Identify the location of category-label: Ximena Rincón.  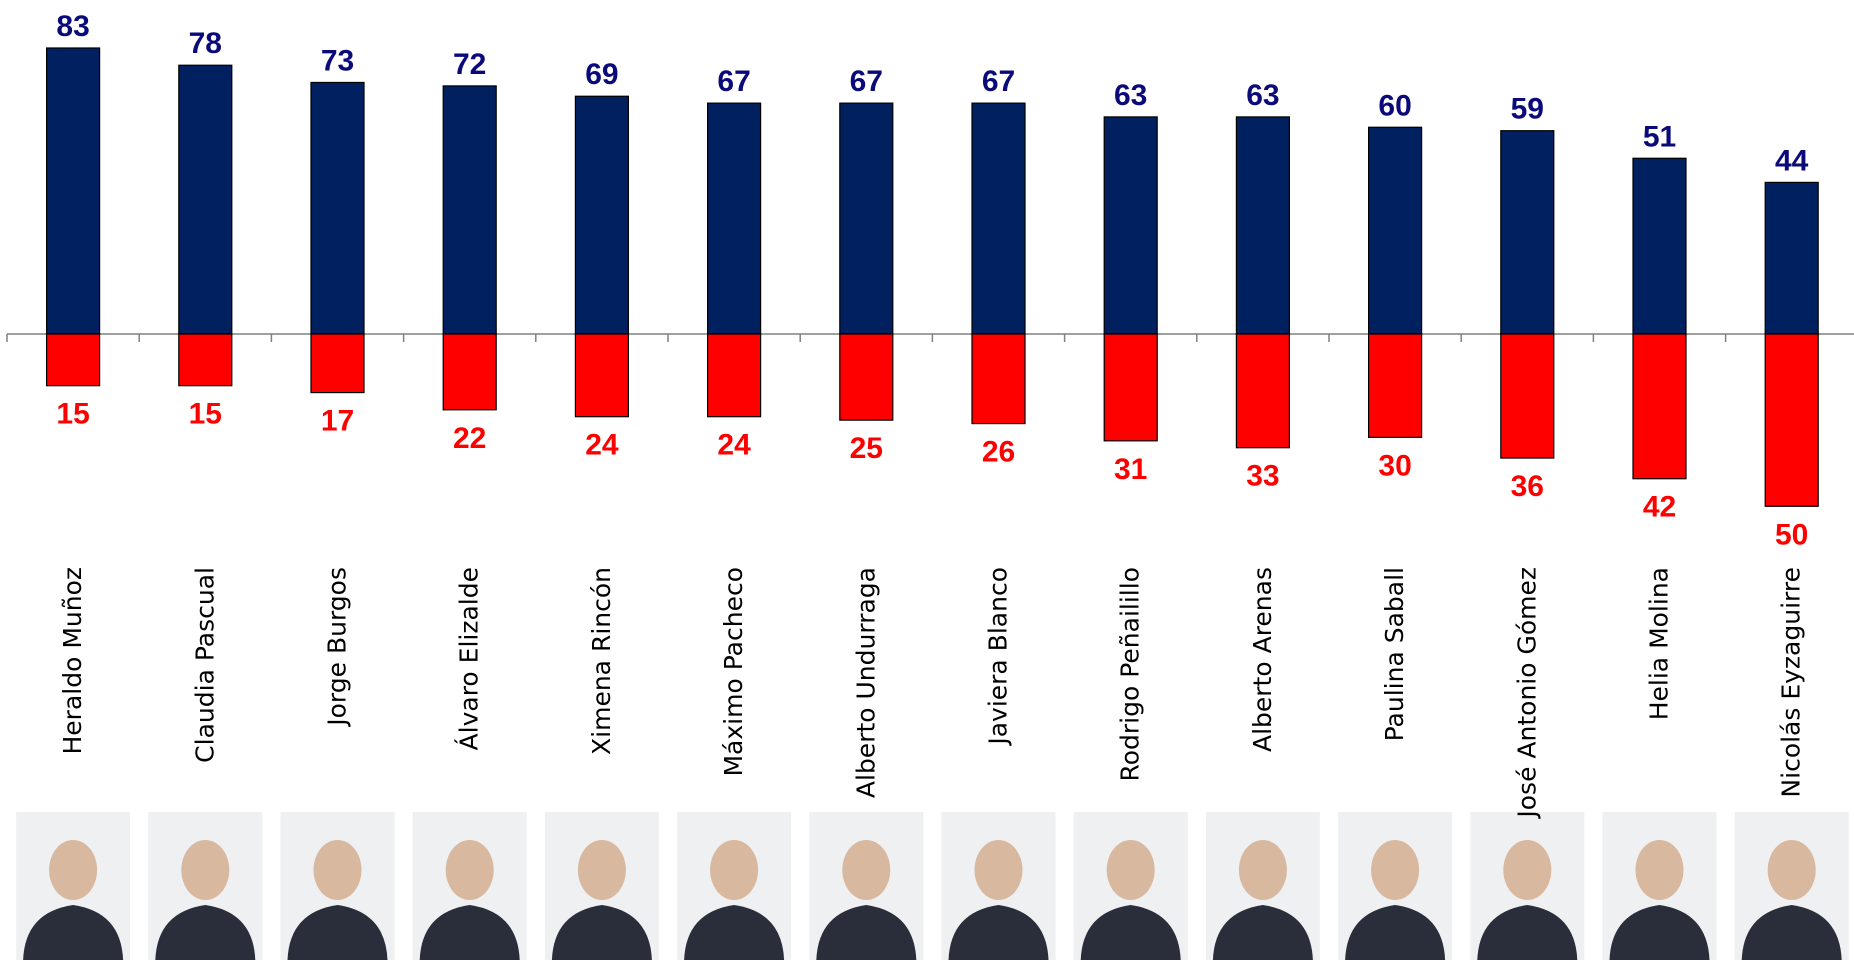
(601, 661).